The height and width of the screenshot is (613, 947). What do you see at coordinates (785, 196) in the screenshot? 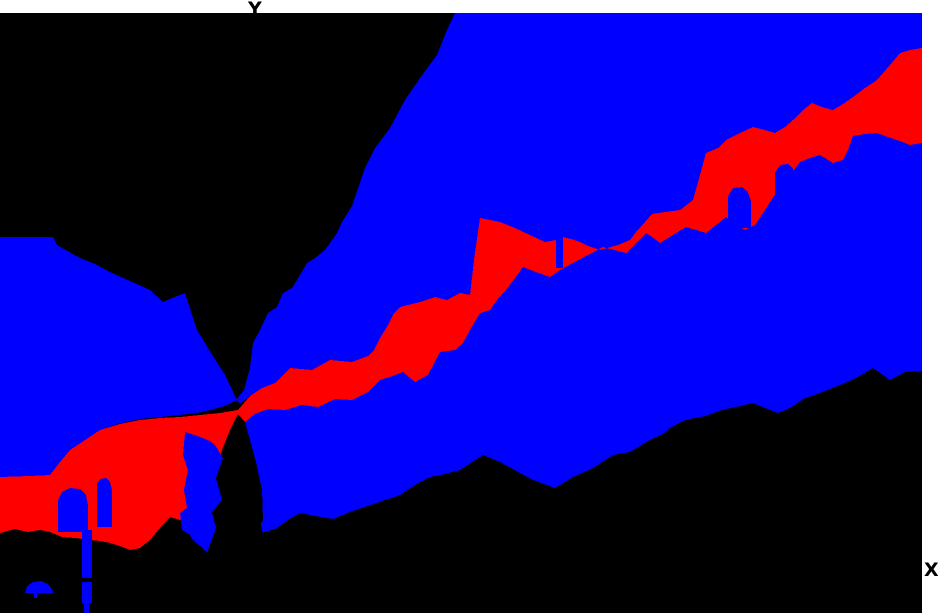
I see `region-blue-column-b` at bounding box center [785, 196].